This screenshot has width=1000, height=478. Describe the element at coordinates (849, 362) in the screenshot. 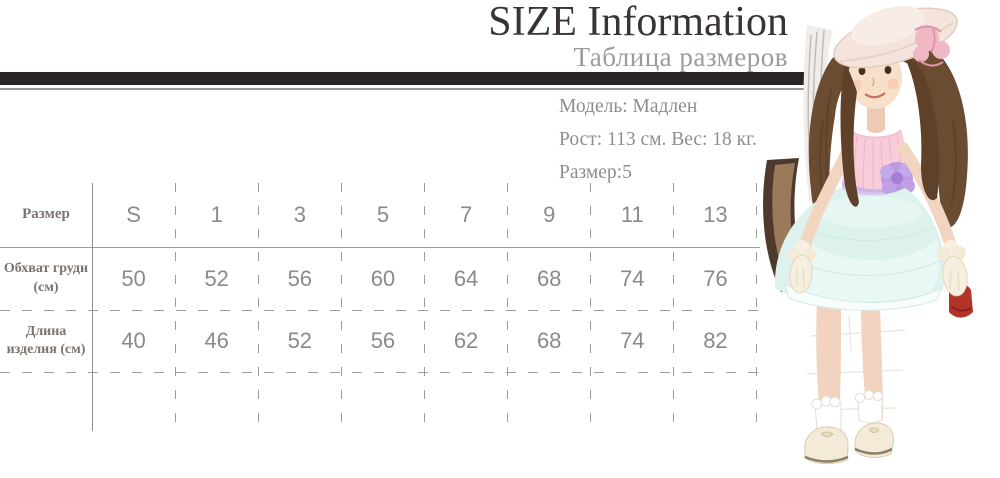

I see `legs` at that location.